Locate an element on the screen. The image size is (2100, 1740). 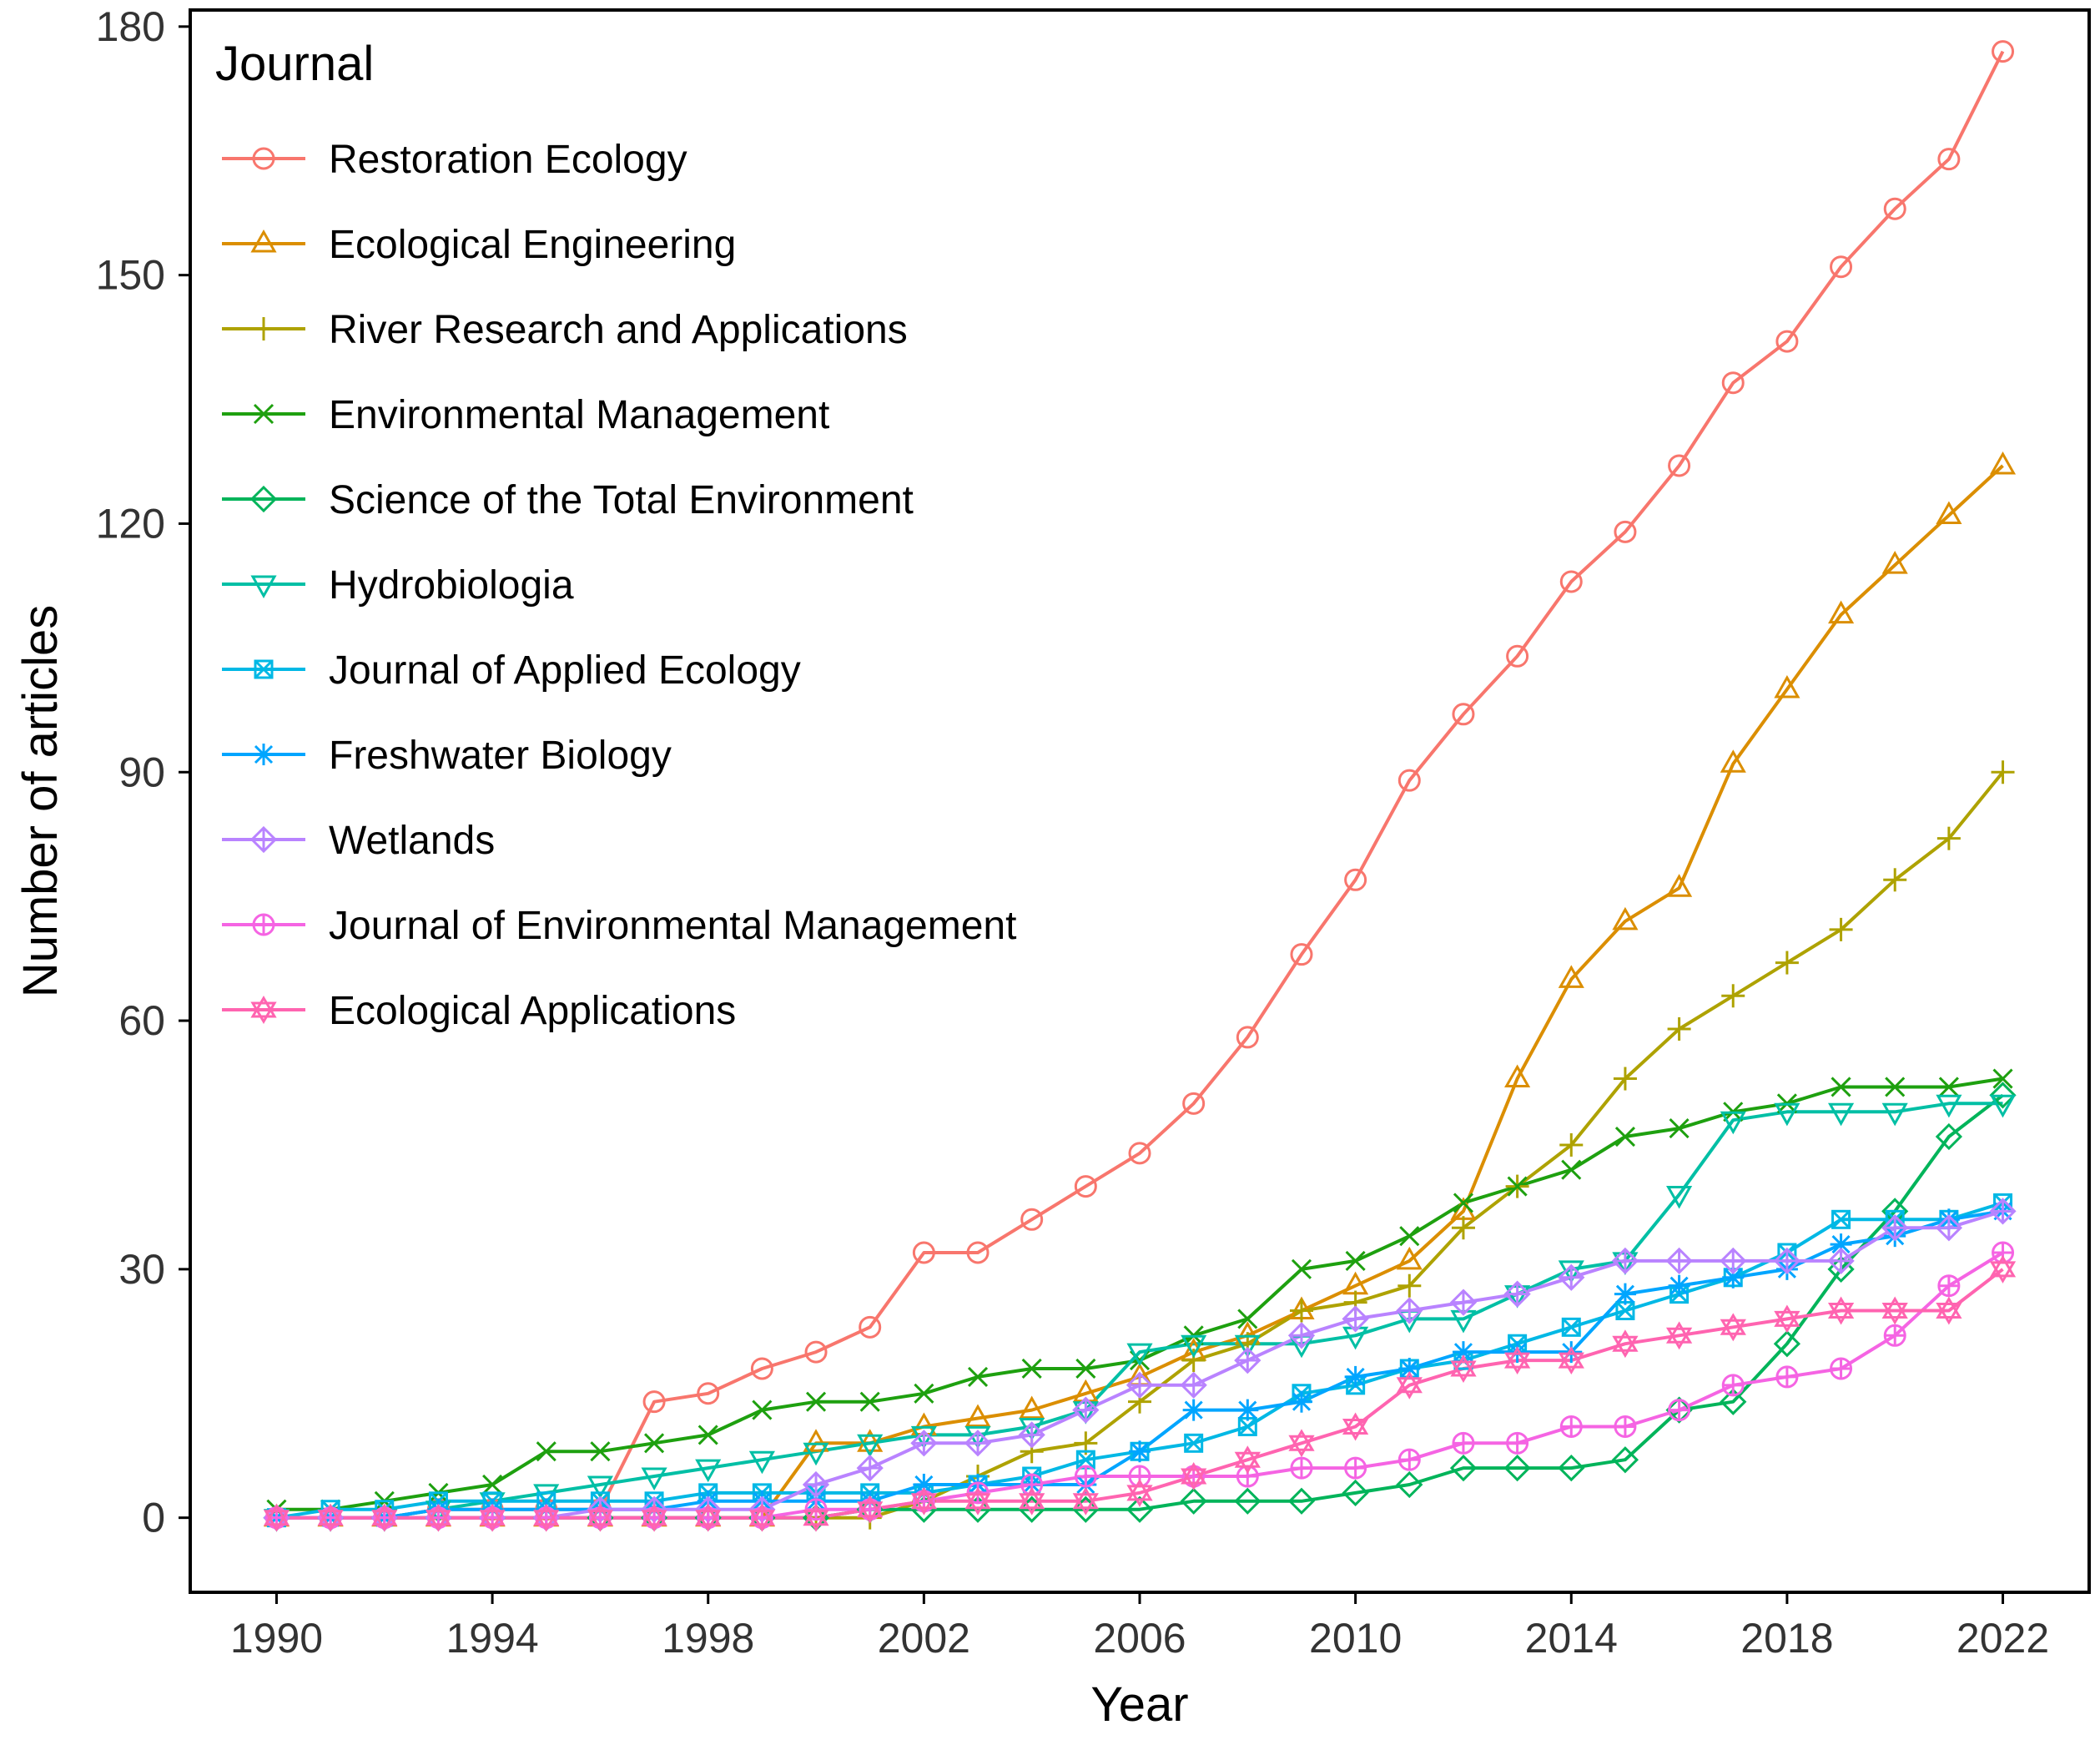
point-hydrobiologia-2016 is located at coordinates (1679, 1197).